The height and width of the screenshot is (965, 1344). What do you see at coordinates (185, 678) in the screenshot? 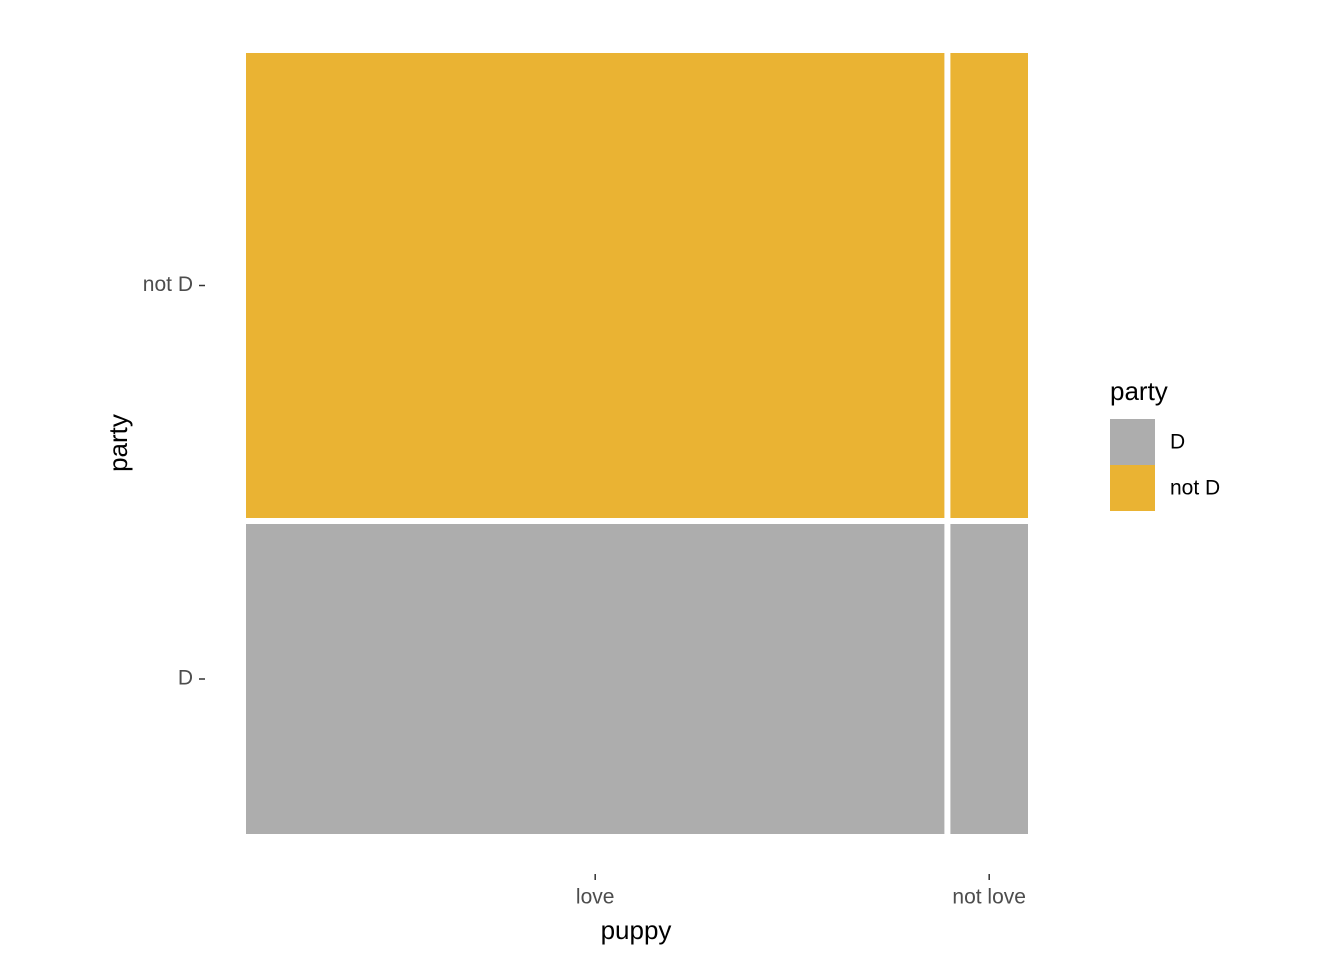
I see `y-tick-label: D` at bounding box center [185, 678].